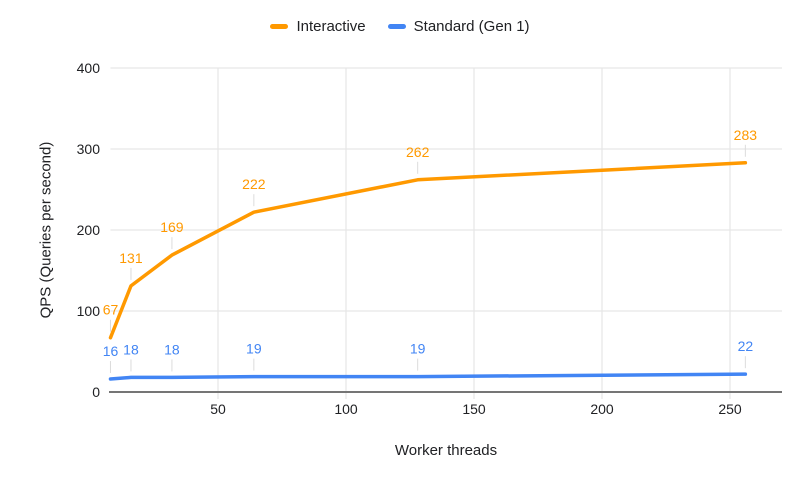  I want to click on y-tick-label: 200, so click(89, 230).